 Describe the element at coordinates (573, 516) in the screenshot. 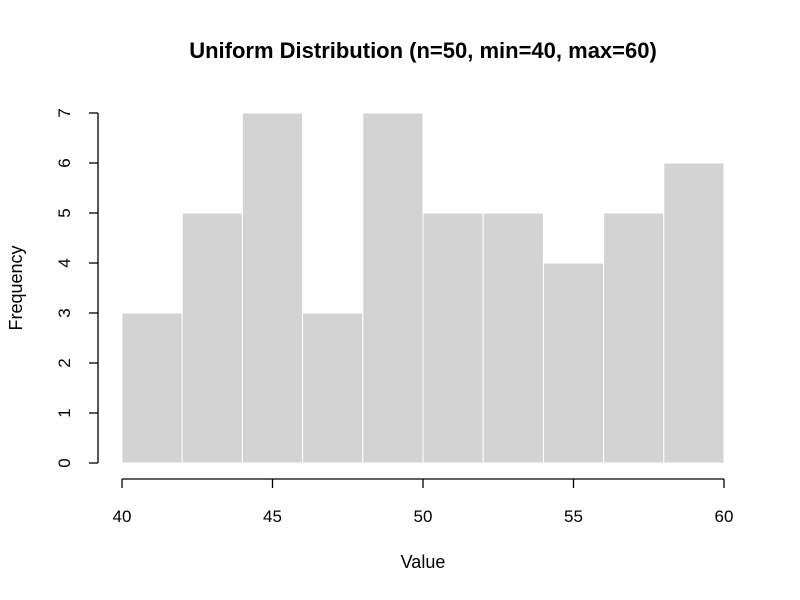

I see `x-tick-label-55: 55` at that location.